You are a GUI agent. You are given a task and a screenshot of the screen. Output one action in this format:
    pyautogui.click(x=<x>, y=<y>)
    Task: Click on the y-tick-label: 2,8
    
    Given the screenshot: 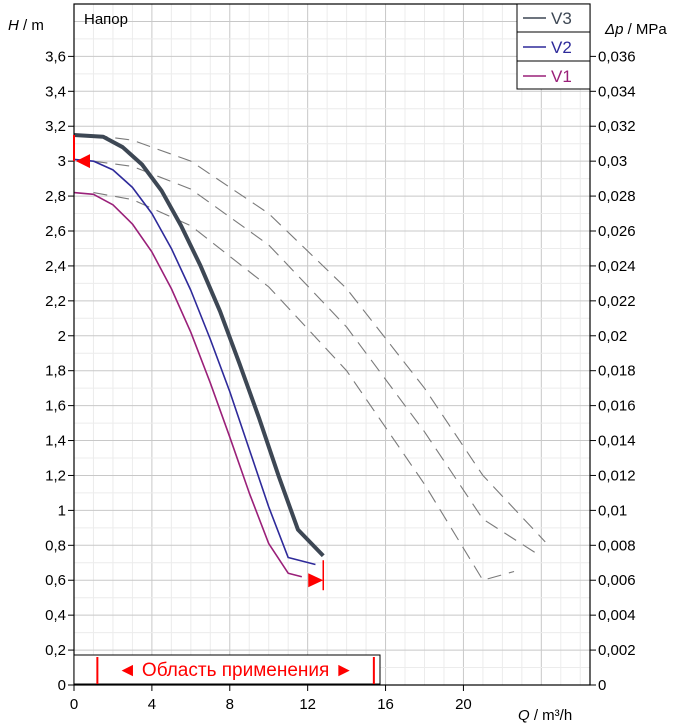 What is the action you would take?
    pyautogui.click(x=55, y=196)
    